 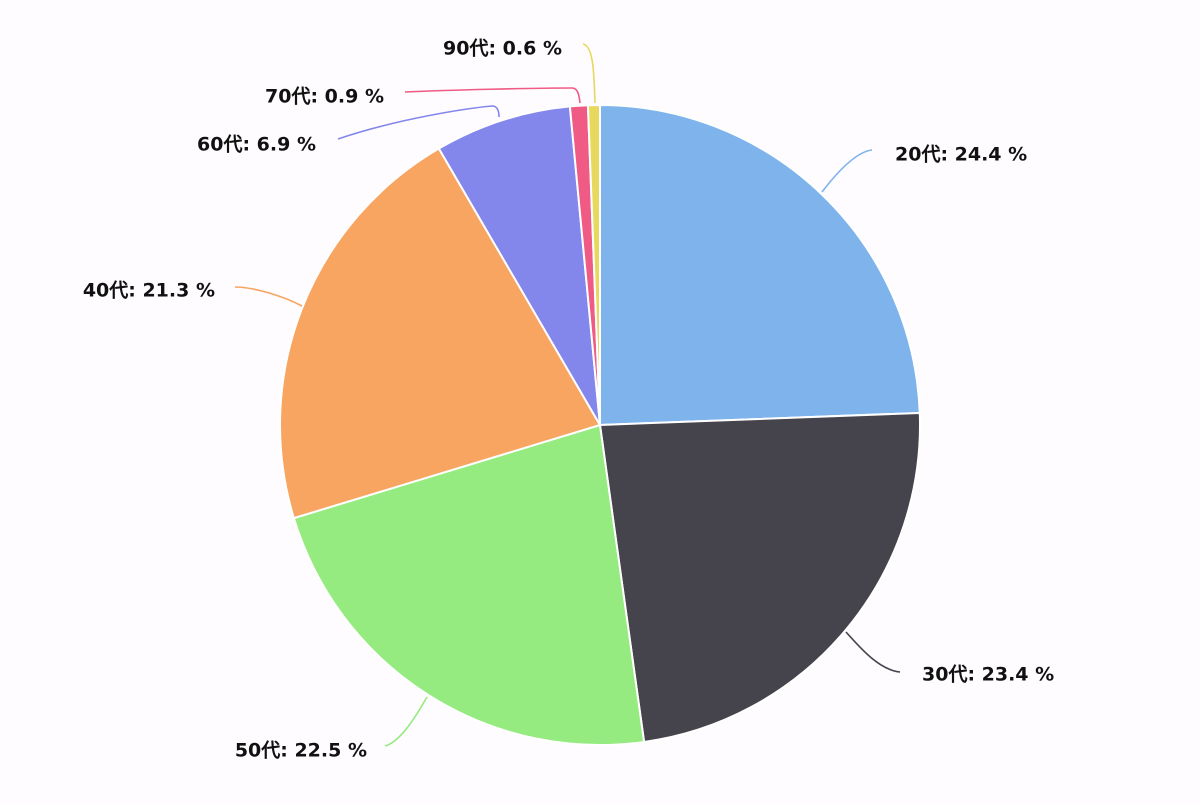 What do you see at coordinates (988, 675) in the screenshot?
I see `data-label-30代: 30代: 23.4 %` at bounding box center [988, 675].